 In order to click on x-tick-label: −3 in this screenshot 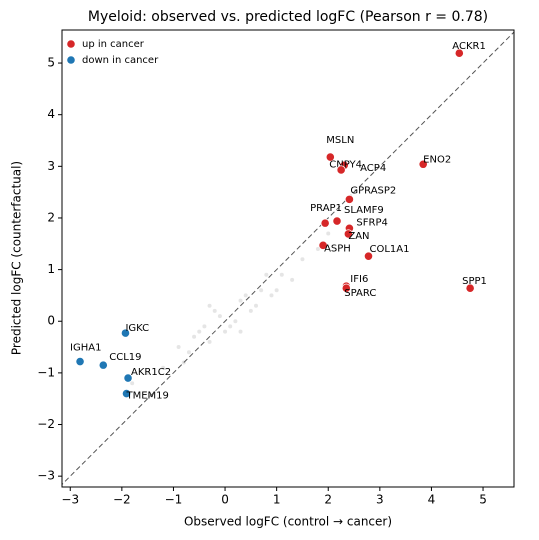, I will do `click(70, 500)`.